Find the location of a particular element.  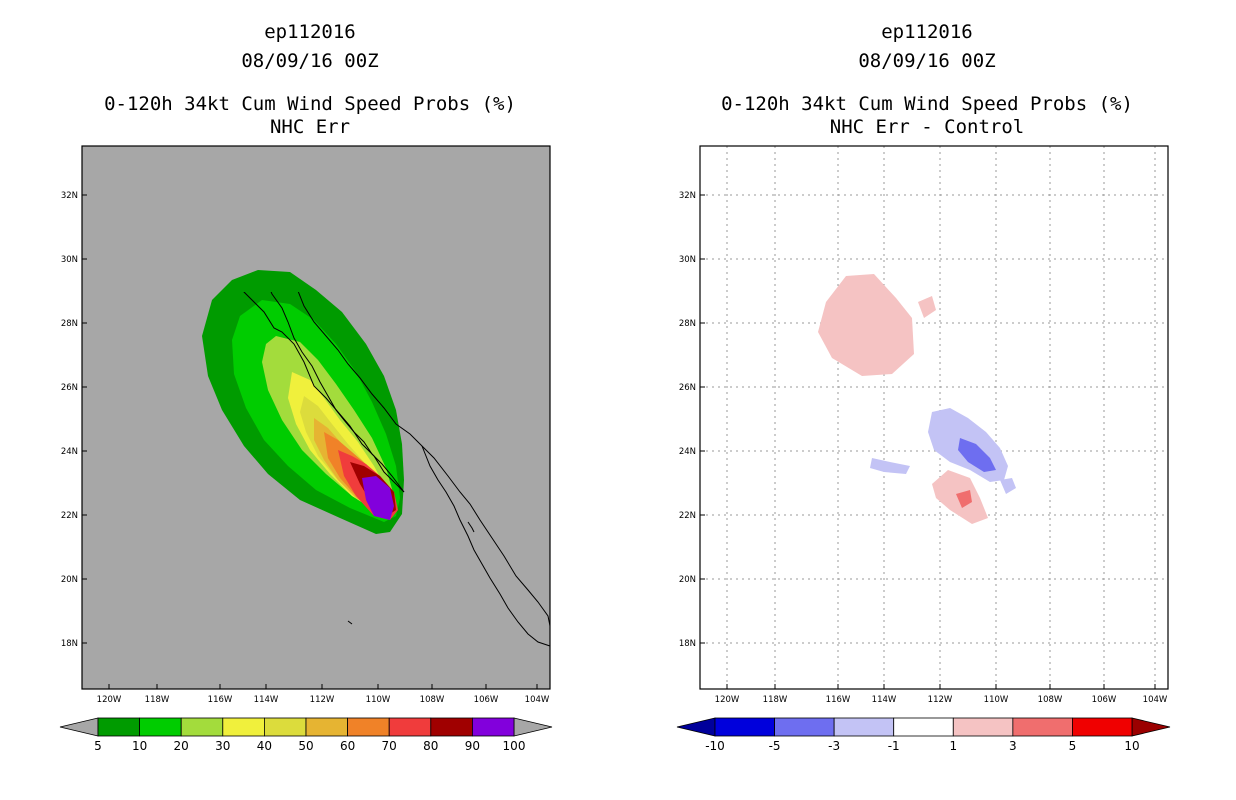

colorbar-under-triangle is located at coordinates (79, 727).